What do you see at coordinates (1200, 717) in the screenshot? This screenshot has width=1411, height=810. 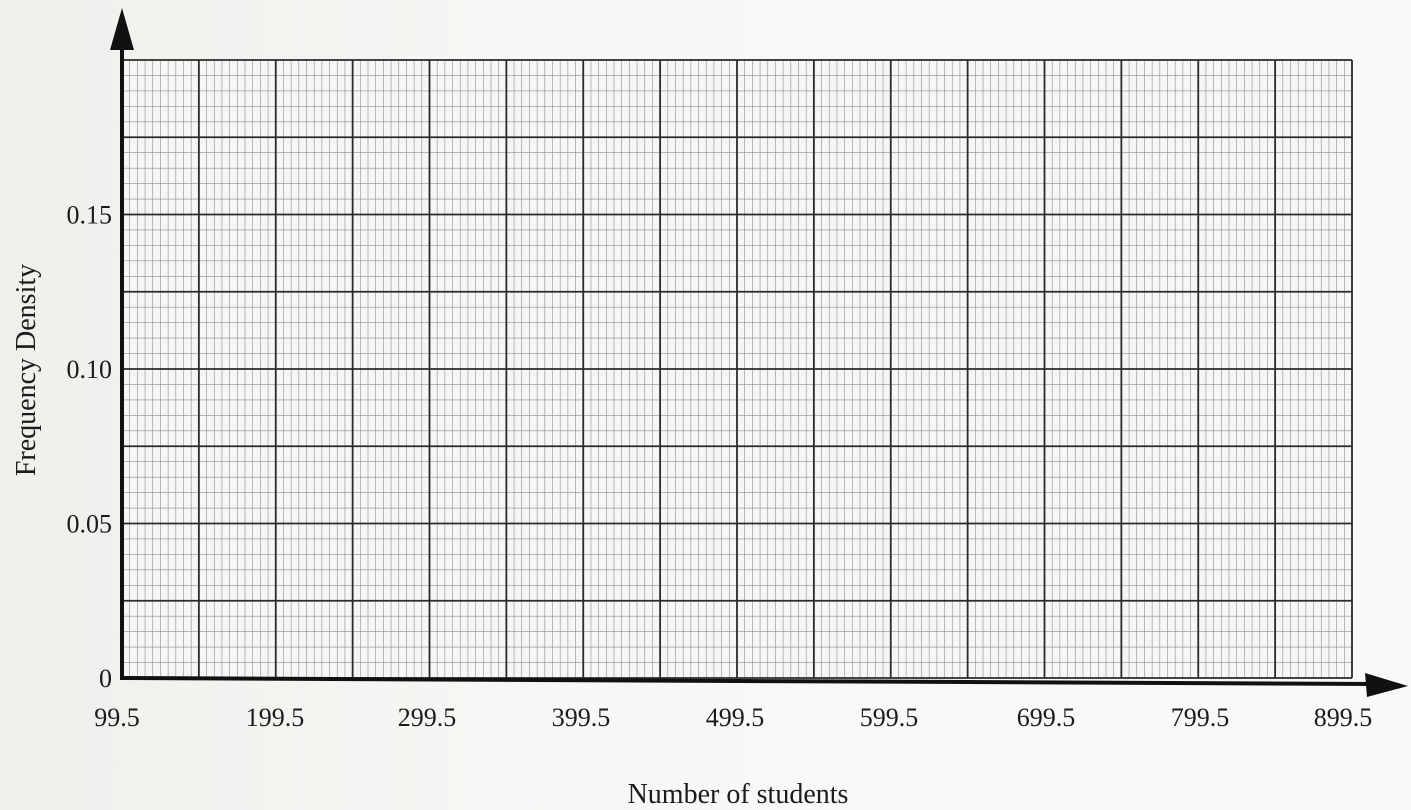 I see `x-tick-label: 799.5` at bounding box center [1200, 717].